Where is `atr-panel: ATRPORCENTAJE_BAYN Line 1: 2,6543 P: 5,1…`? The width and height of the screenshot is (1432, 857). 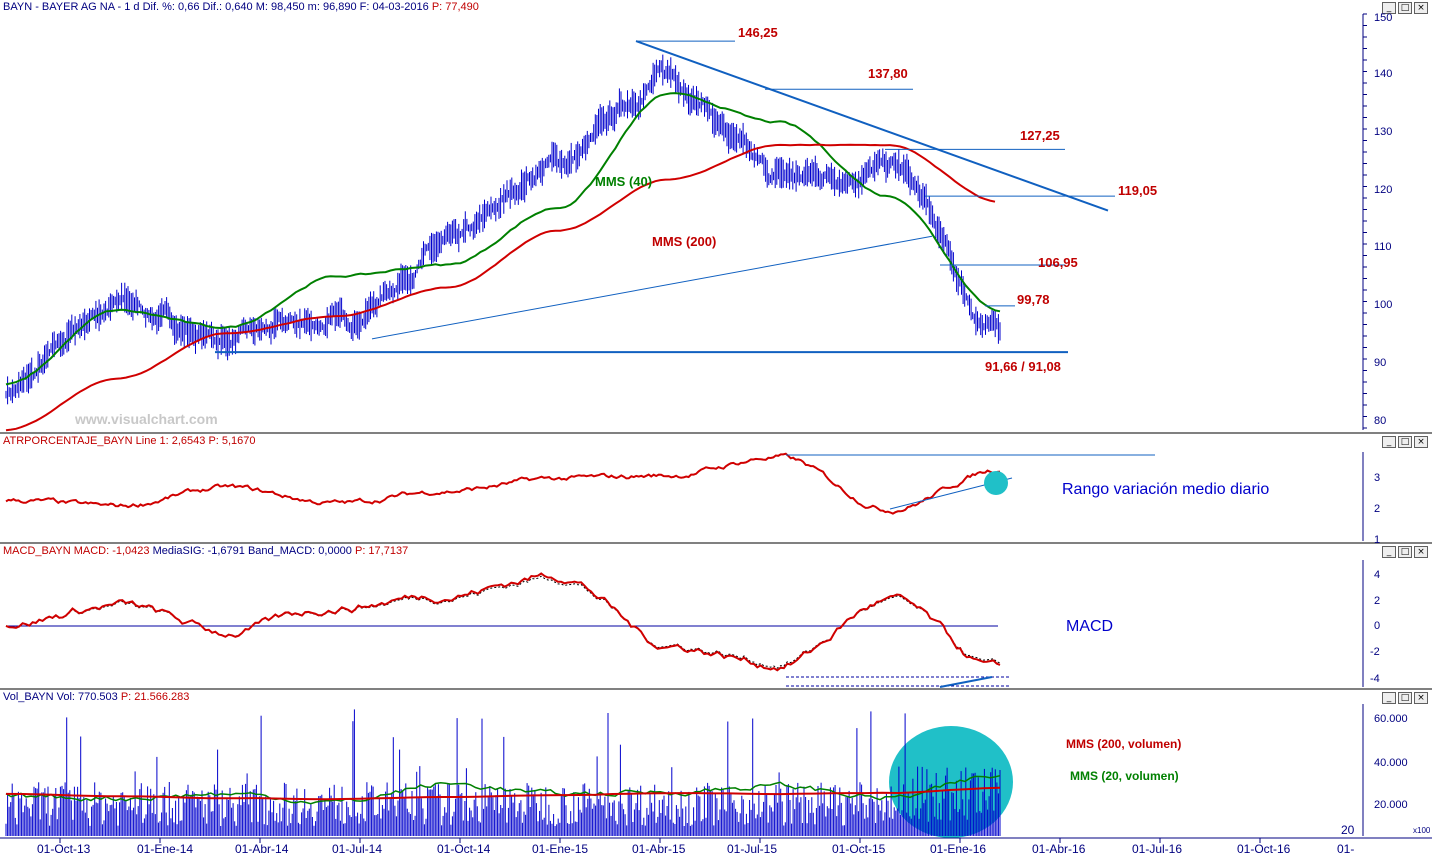
atr-panel: ATRPORCENTAJE_BAYN Line 1: 2,6543 P: 5,1… is located at coordinates (716, 488).